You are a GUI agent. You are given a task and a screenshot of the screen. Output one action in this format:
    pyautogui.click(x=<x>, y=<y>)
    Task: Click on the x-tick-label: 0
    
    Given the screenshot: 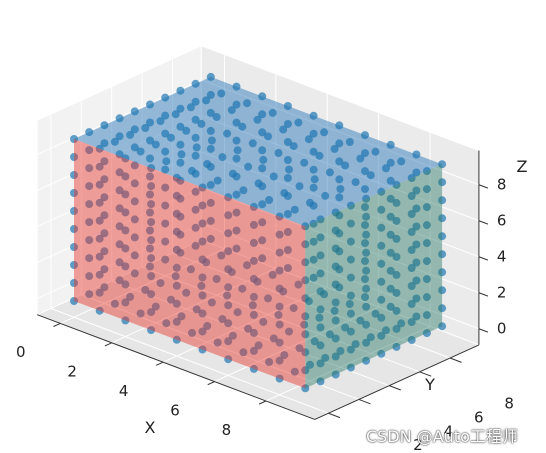 What is the action you would take?
    pyautogui.click(x=21, y=352)
    